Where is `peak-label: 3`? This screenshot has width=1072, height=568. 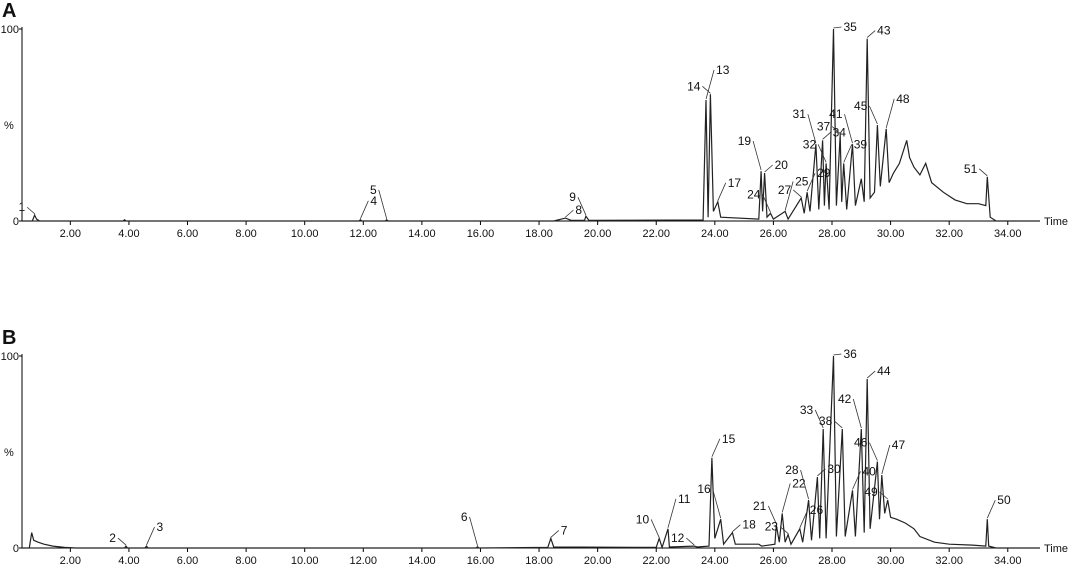 peak-label: 3 is located at coordinates (160, 527).